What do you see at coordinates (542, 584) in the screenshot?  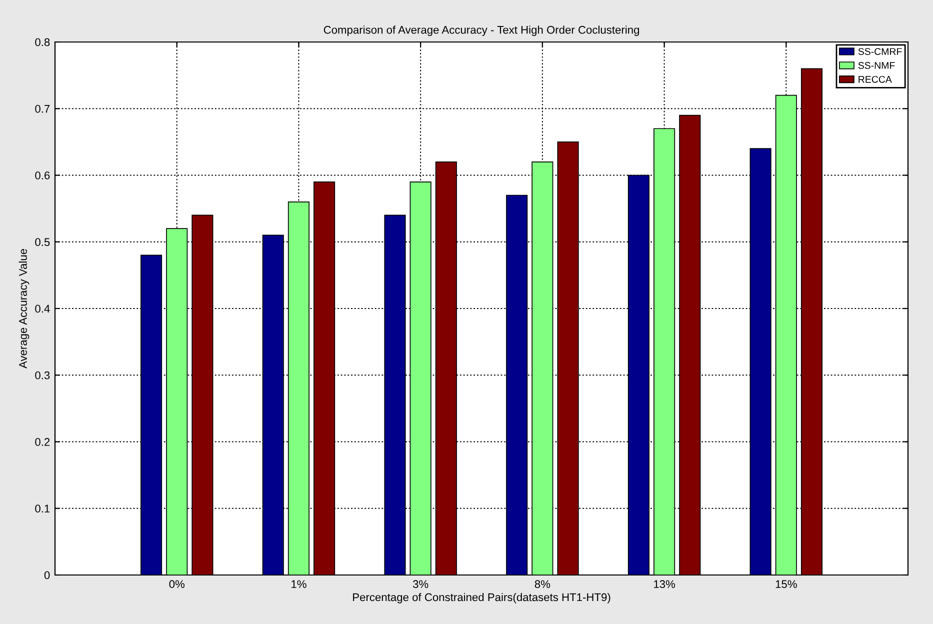 I see `x-tick-label: 8%` at bounding box center [542, 584].